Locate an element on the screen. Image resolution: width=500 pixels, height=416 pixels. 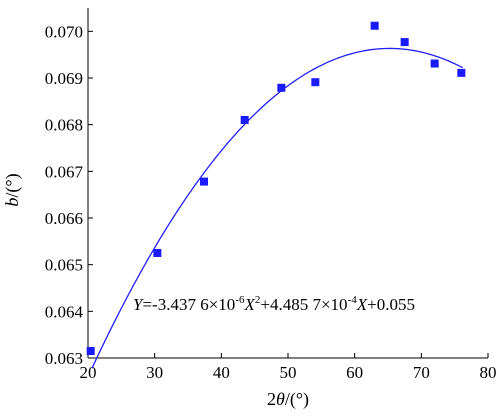
y-axis-title-symbol: b is located at coordinates (12, 202).